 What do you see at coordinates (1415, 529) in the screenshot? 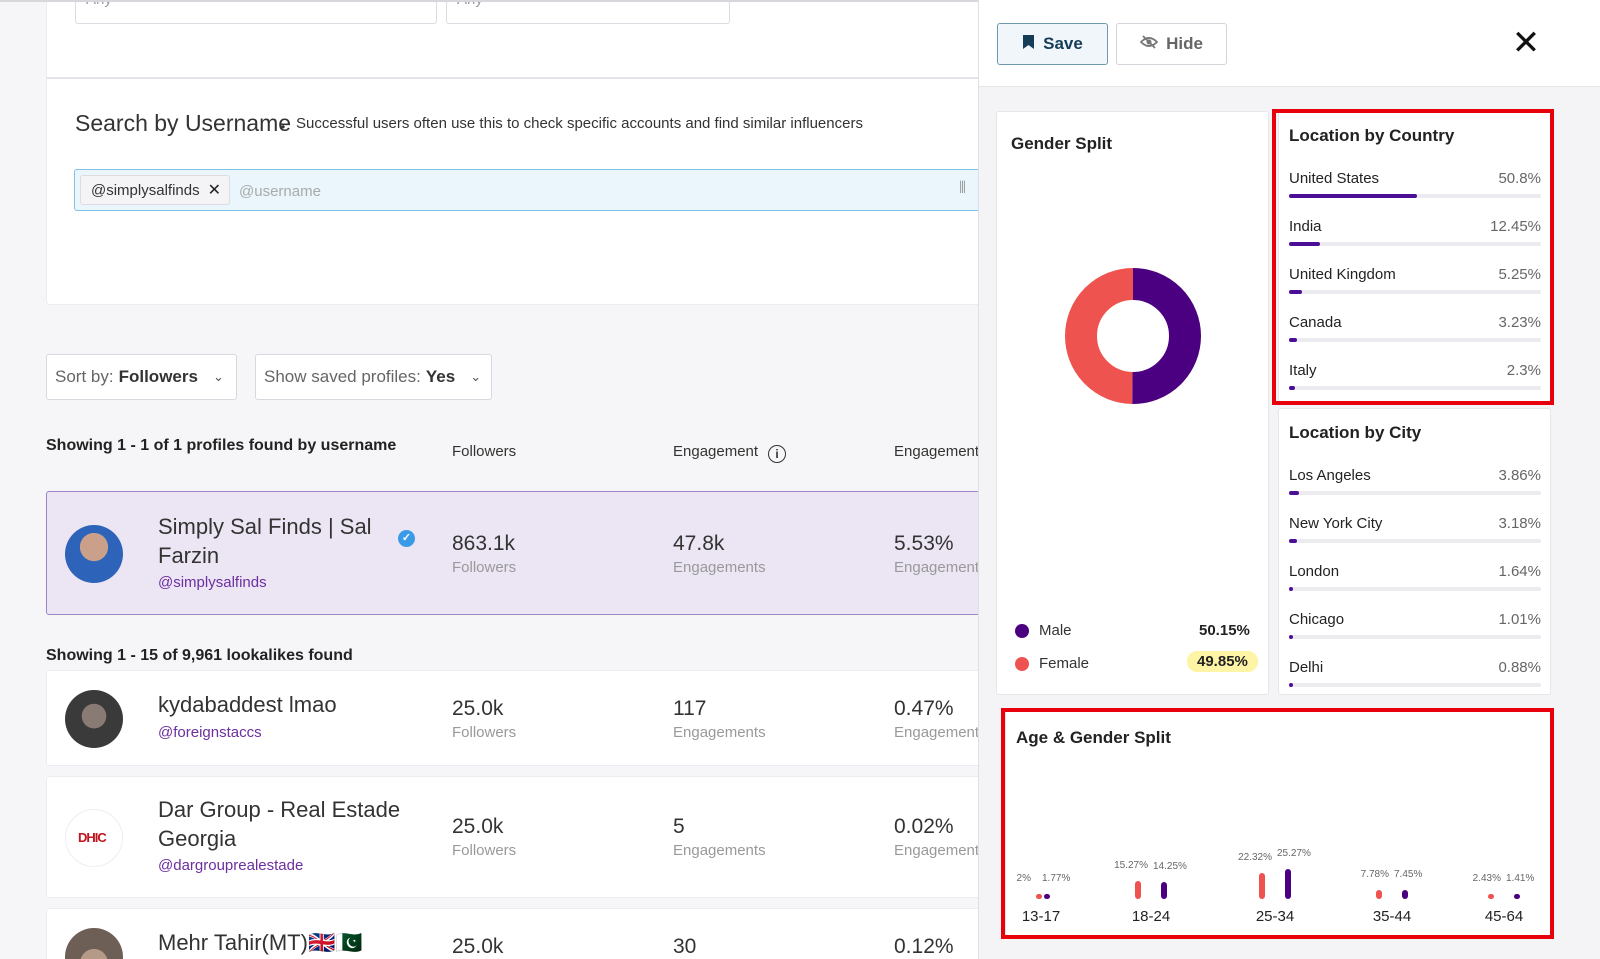
I see `city-item: New York City 3.18%` at bounding box center [1415, 529].